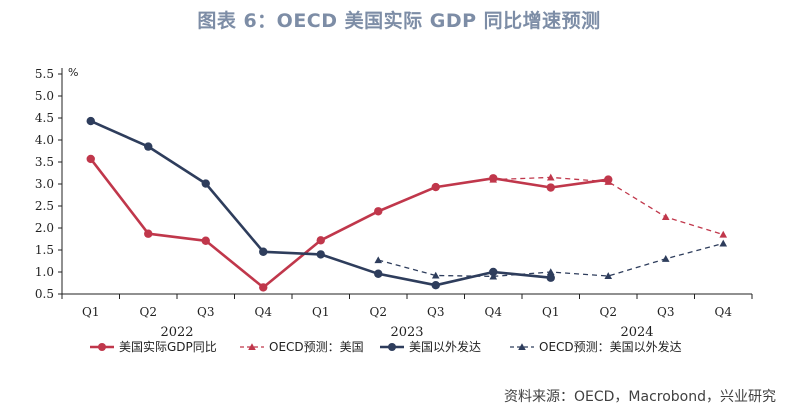 The height and width of the screenshot is (416, 798). I want to click on legend-item: OECD预测：美国以外发达, so click(596, 346).